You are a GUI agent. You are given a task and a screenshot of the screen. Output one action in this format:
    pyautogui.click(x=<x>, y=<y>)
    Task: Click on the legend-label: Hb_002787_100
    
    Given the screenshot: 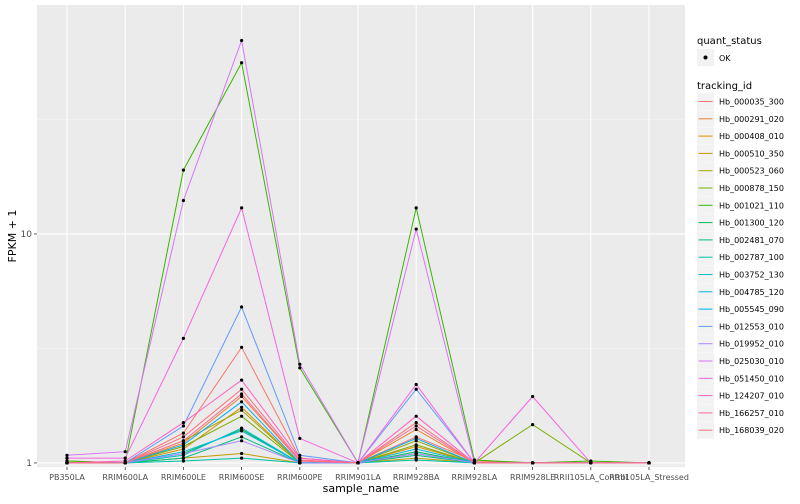 What is the action you would take?
    pyautogui.click(x=751, y=257)
    